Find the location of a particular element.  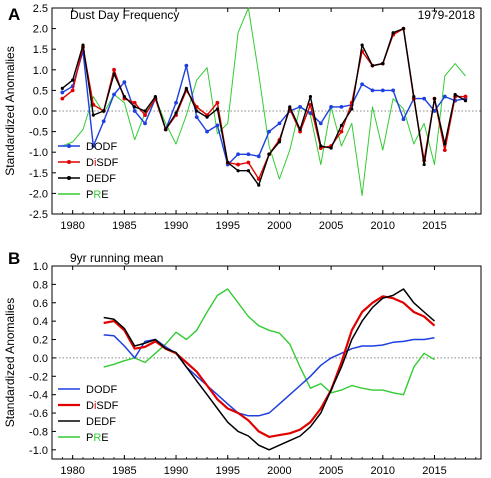

y-tick-label: 0.5 is located at coordinates (40, 91).